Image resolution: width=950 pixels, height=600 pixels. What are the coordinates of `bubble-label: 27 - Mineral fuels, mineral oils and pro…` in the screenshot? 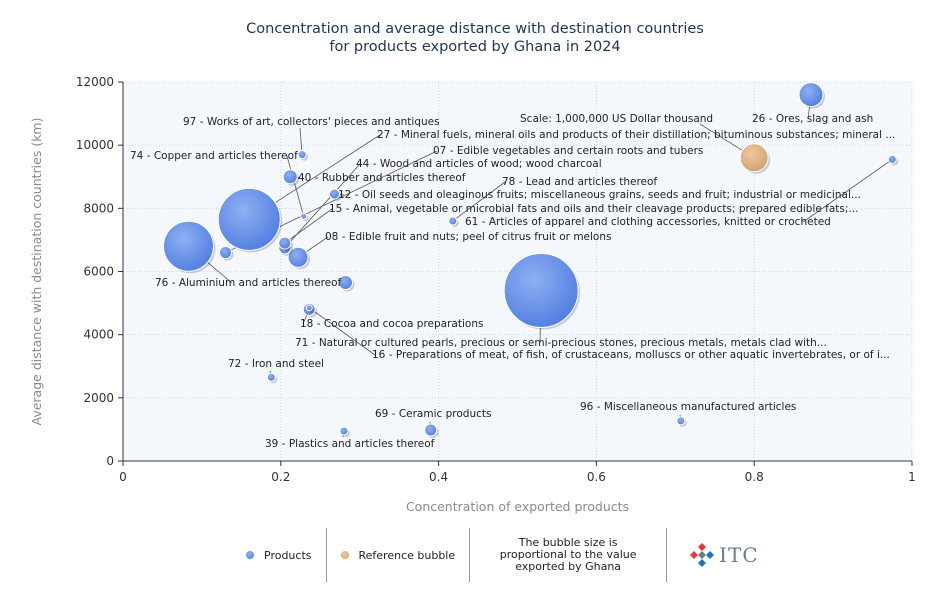 It's located at (636, 135).